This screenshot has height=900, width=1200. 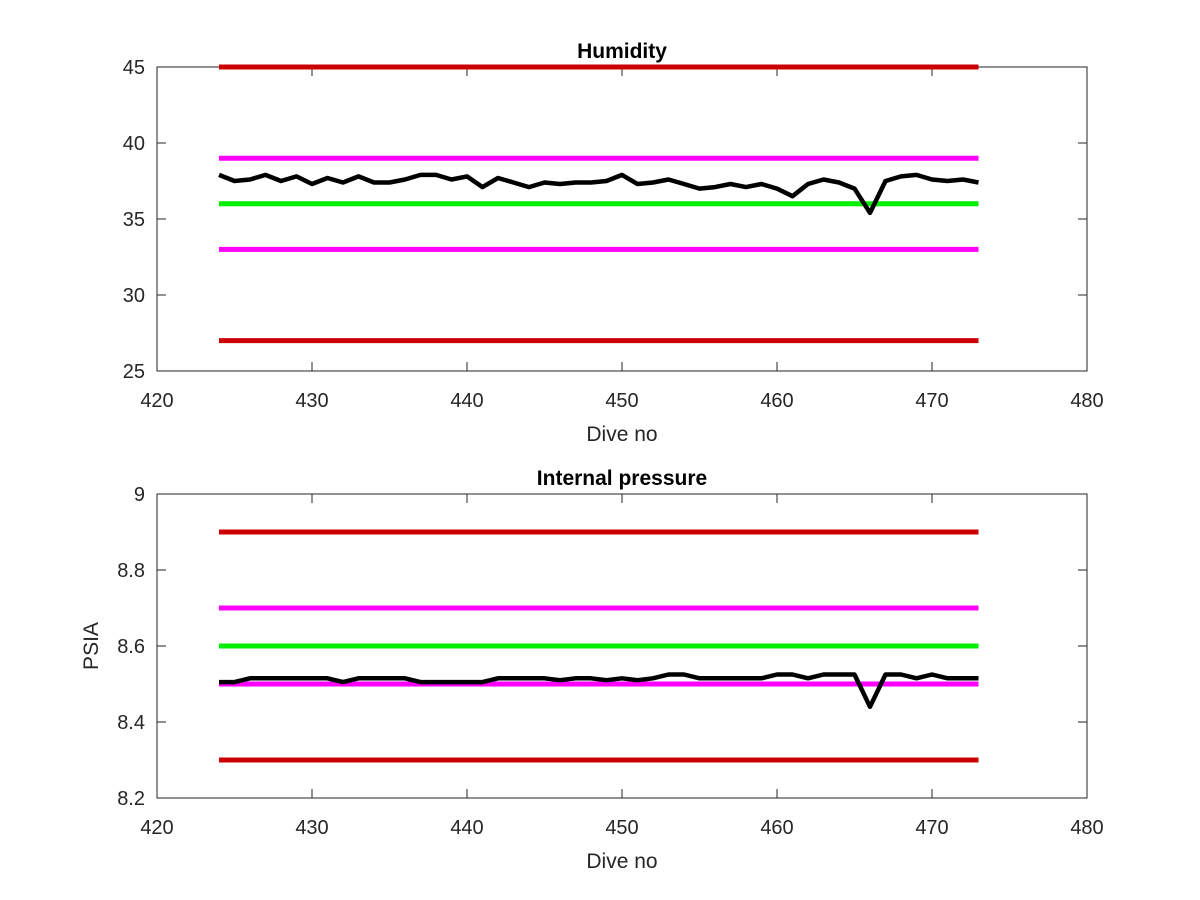 I want to click on y-tick-label: 8.4, so click(x=131, y=723).